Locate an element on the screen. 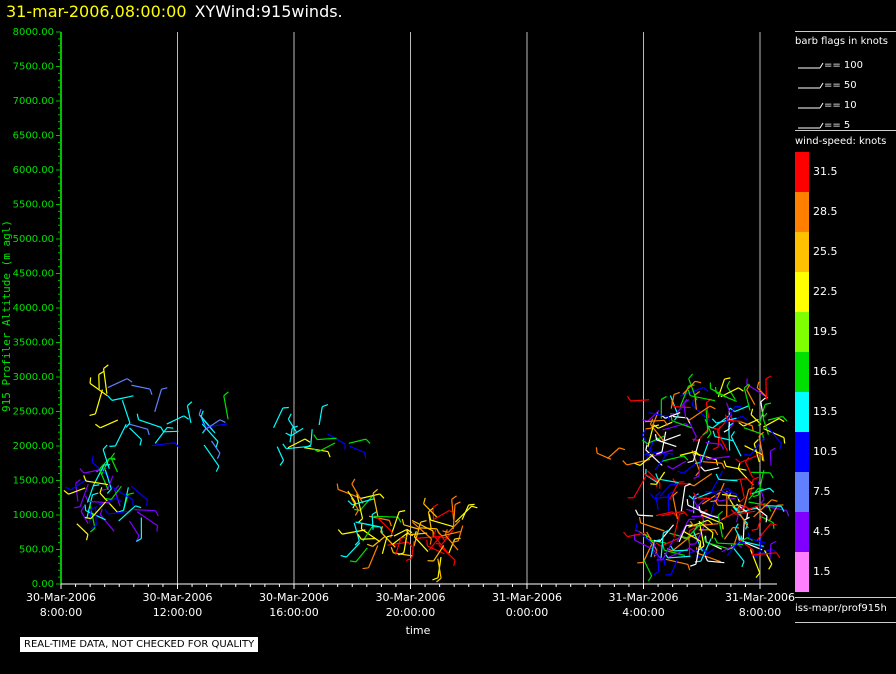  x-tick-label-time: 16:00:00 is located at coordinates (293, 612).